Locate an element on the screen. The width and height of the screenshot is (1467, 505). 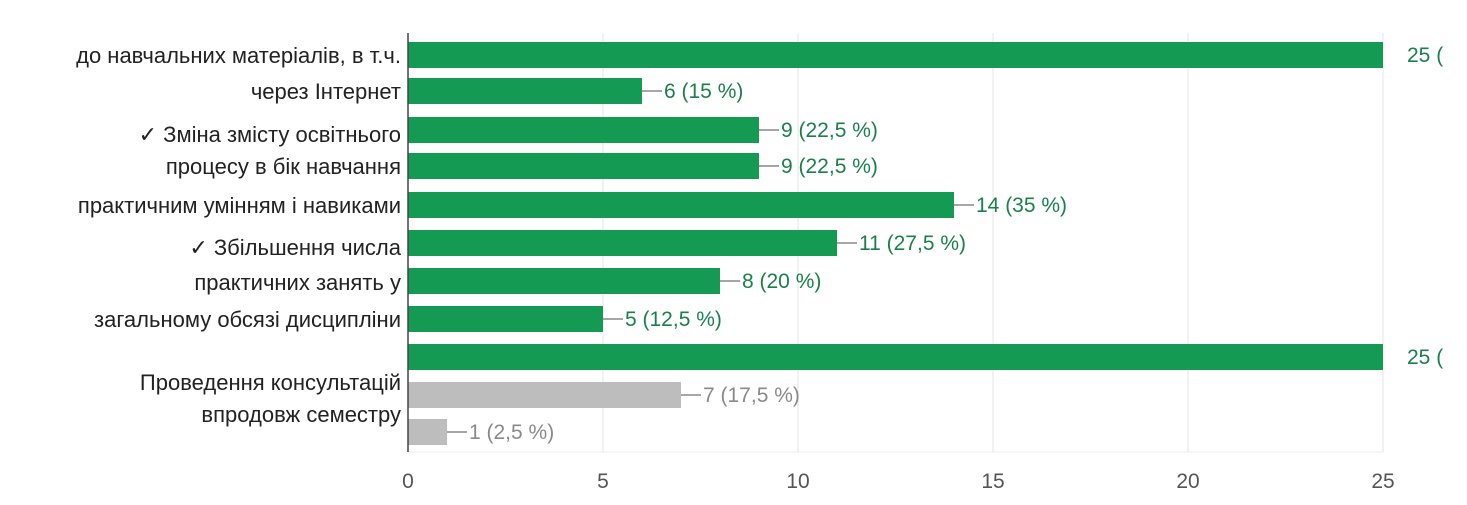
category-label: ✓ Збільшення числа is located at coordinates (295, 247).